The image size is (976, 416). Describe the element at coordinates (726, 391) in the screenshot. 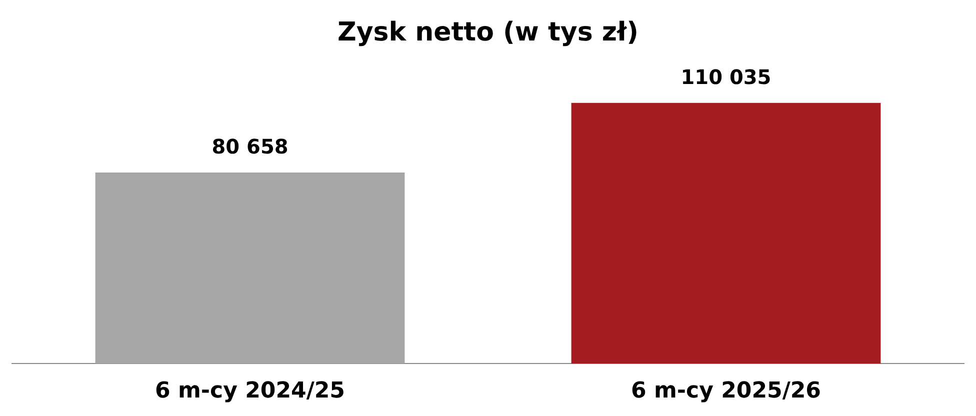

I see `x-tick-label: 6 m-cy 2025/26` at that location.